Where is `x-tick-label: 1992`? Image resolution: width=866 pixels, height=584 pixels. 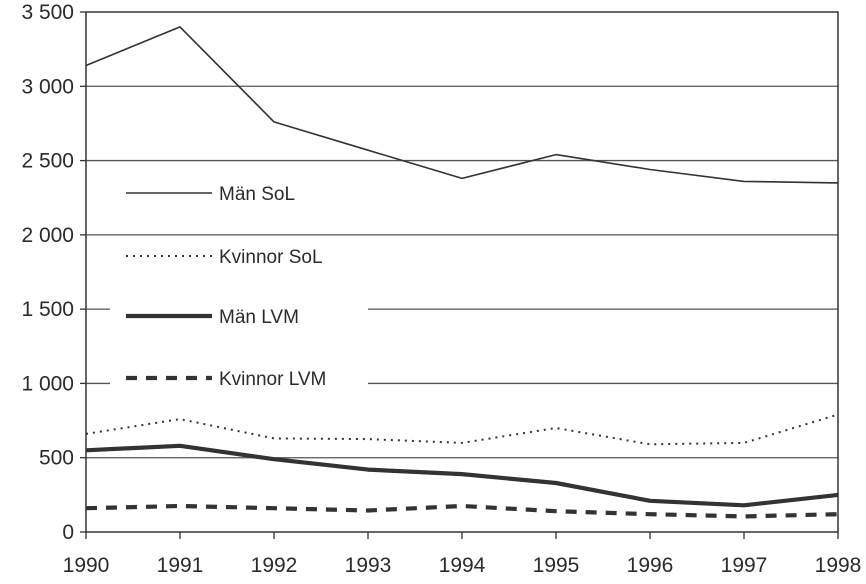
x-tick-label: 1992 is located at coordinates (274, 565).